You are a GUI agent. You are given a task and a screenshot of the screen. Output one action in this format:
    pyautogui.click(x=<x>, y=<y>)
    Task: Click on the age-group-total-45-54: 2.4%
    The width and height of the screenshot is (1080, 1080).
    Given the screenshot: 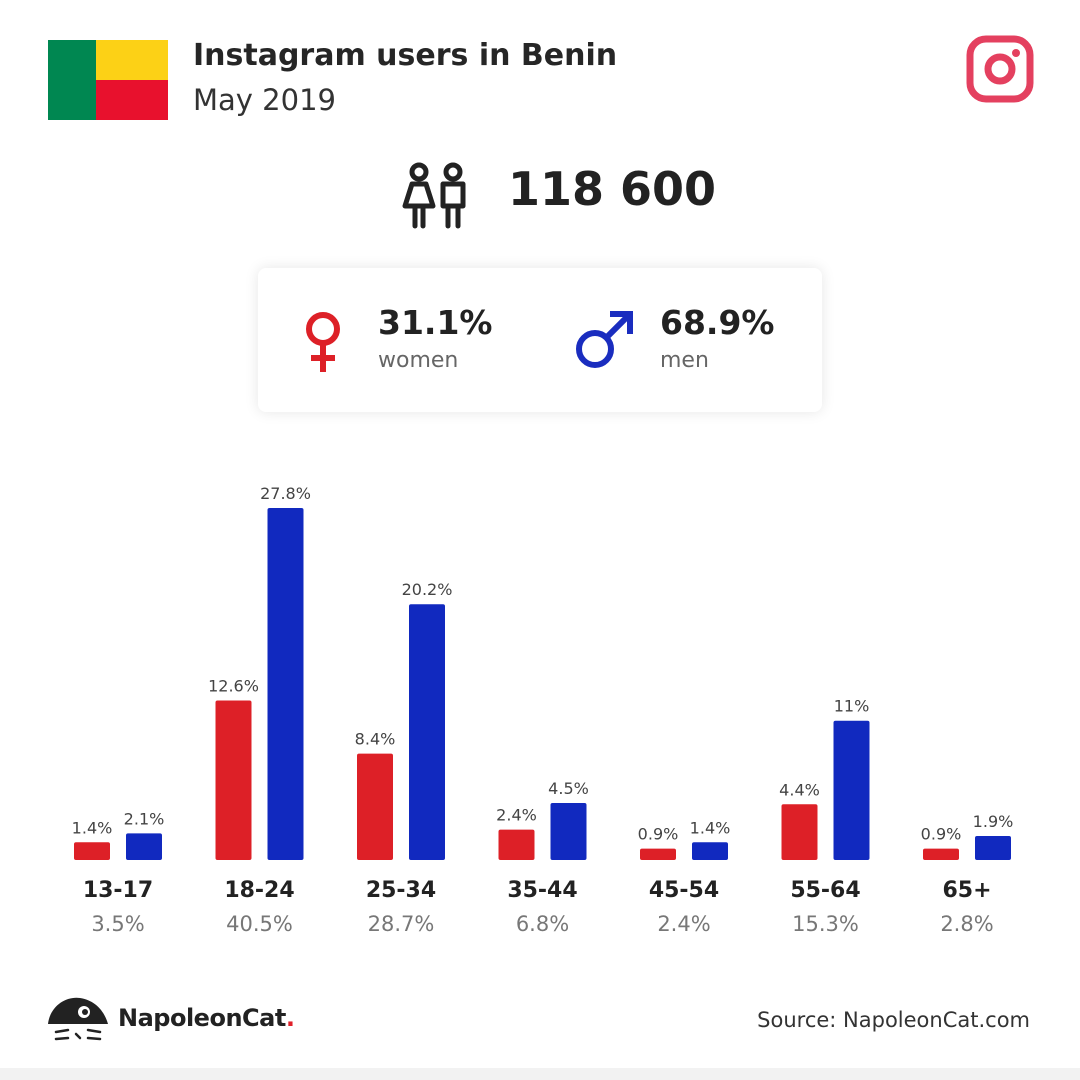 What is the action you would take?
    pyautogui.click(x=684, y=924)
    